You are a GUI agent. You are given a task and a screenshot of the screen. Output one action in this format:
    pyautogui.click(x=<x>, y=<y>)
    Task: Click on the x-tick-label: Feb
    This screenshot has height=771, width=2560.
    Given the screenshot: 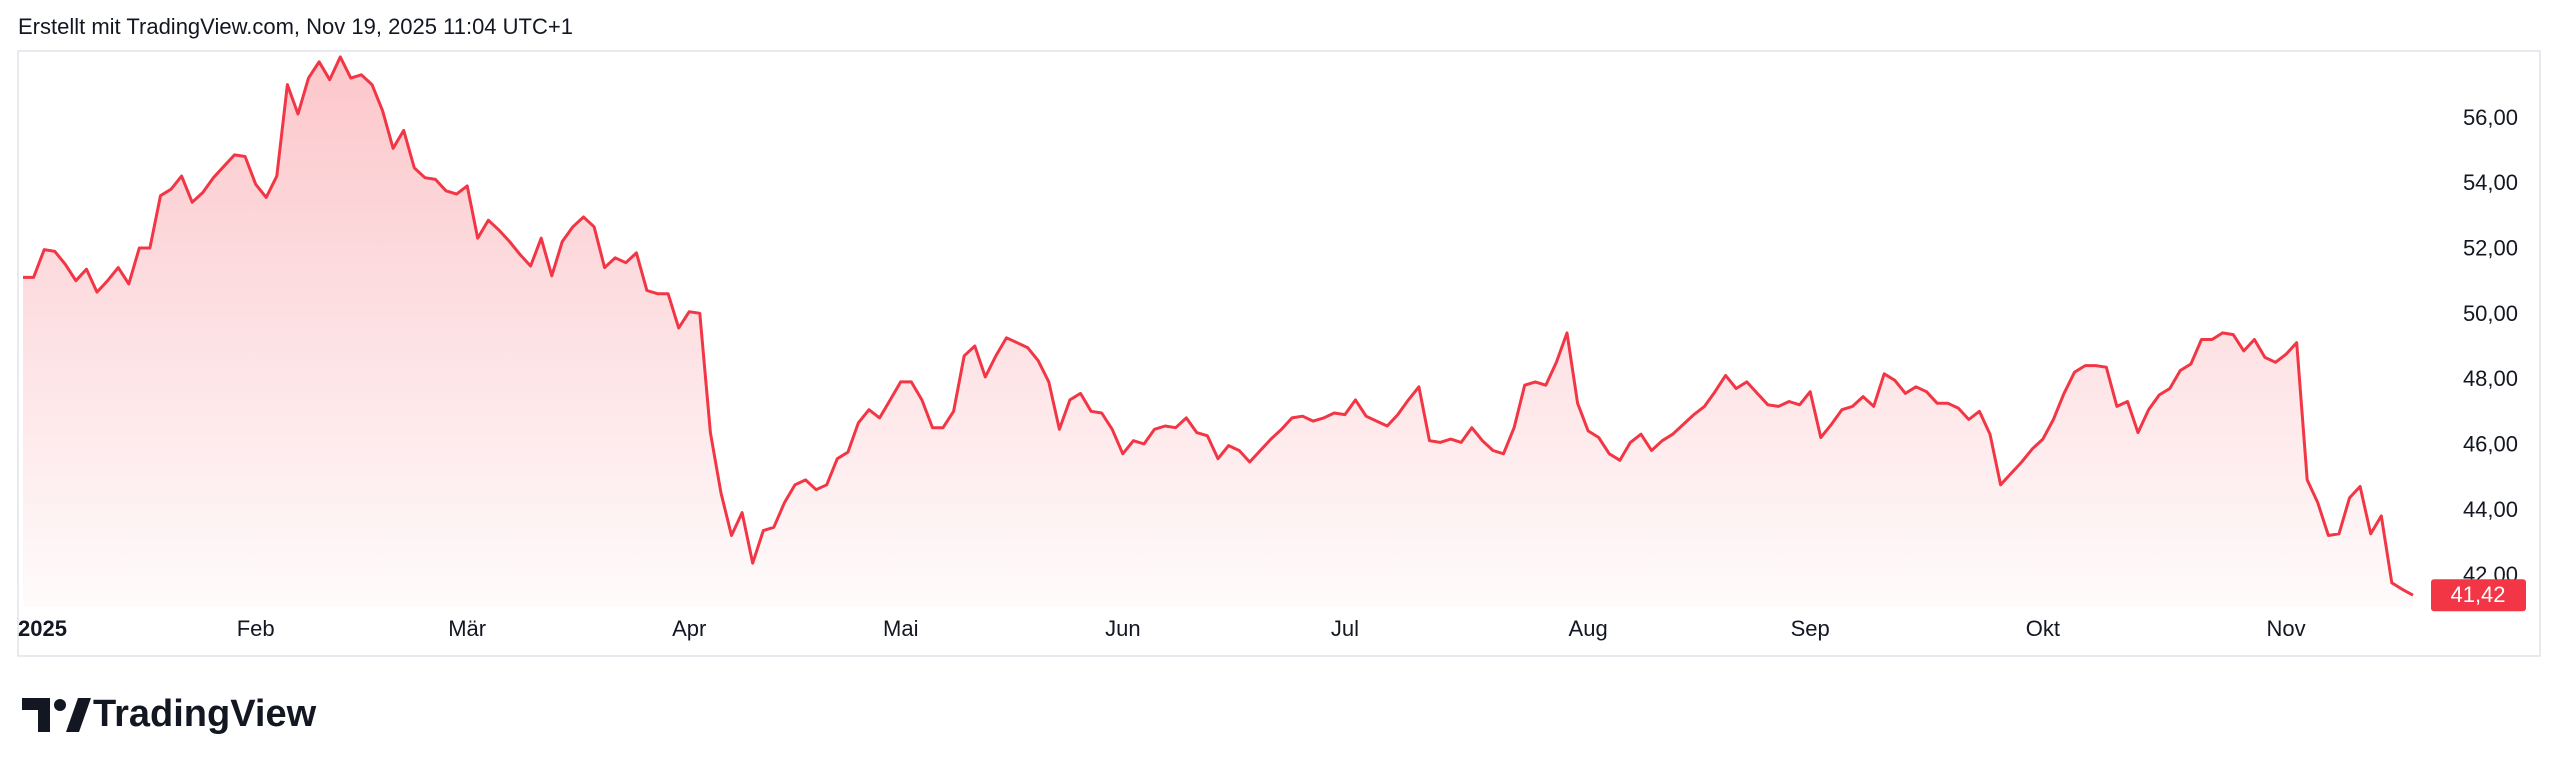 What is the action you would take?
    pyautogui.click(x=256, y=628)
    